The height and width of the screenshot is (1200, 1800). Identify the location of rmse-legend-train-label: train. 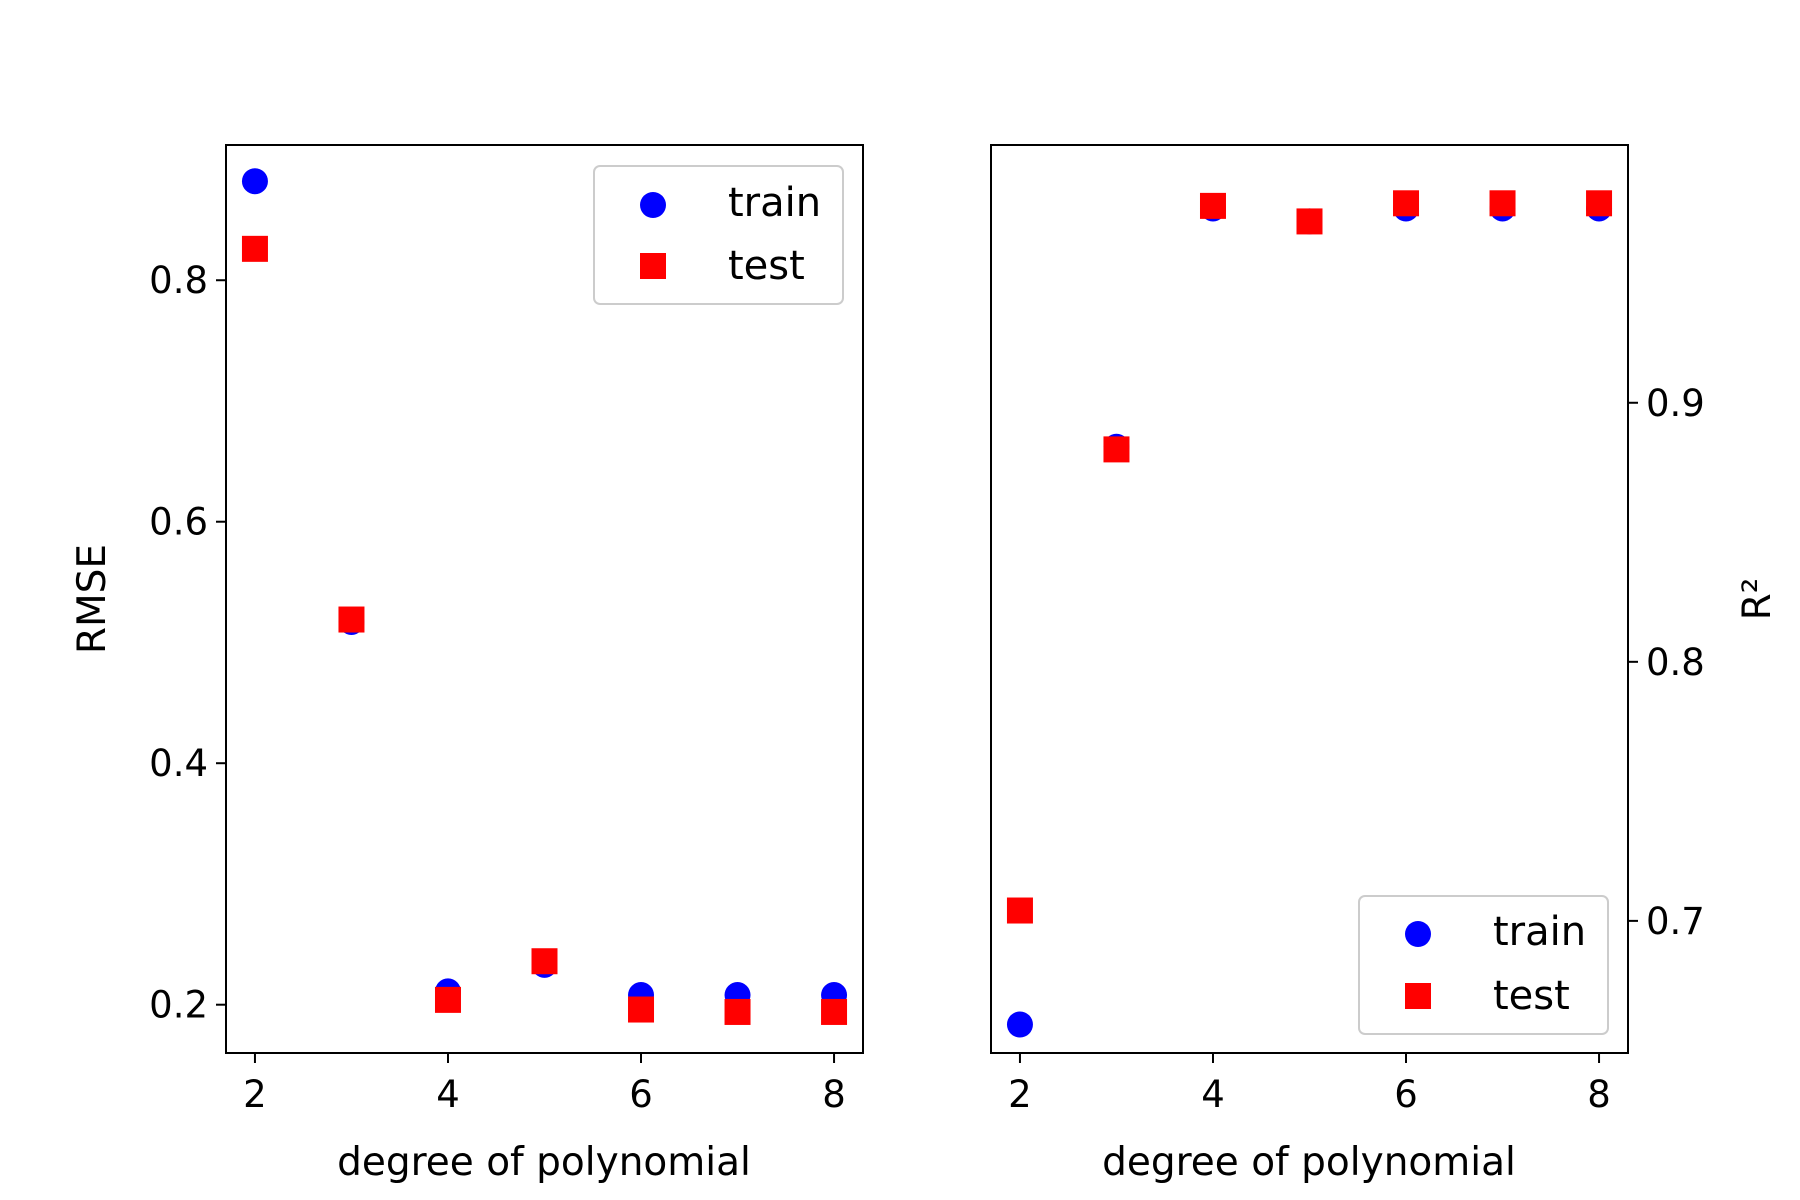
(774, 203).